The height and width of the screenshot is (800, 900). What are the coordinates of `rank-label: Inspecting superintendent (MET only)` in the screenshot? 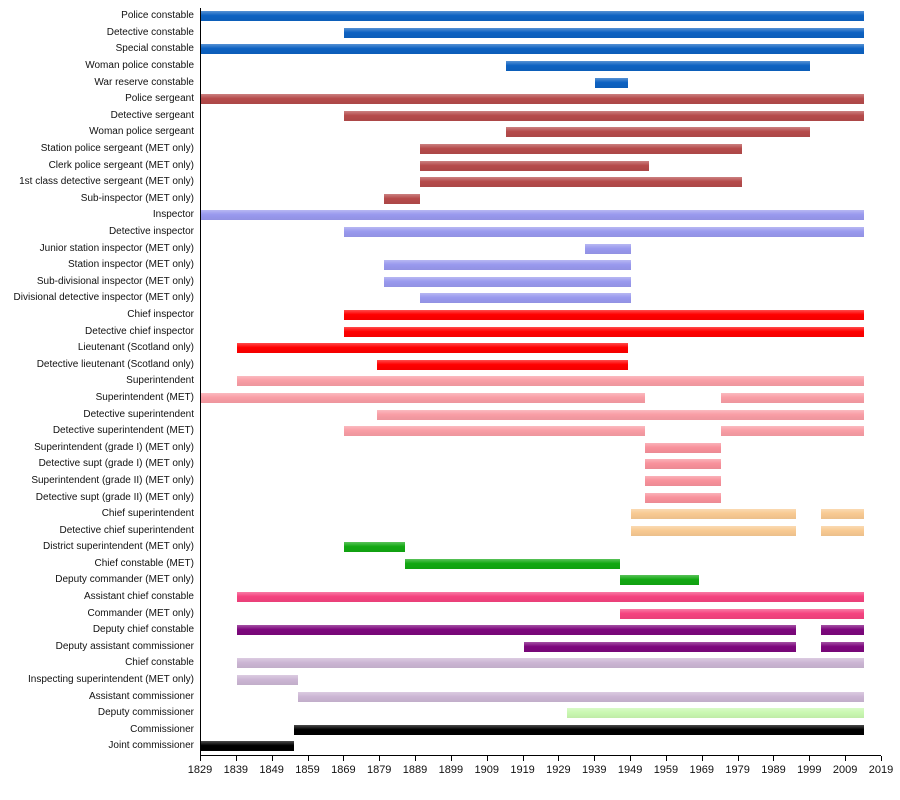 It's located at (110, 680).